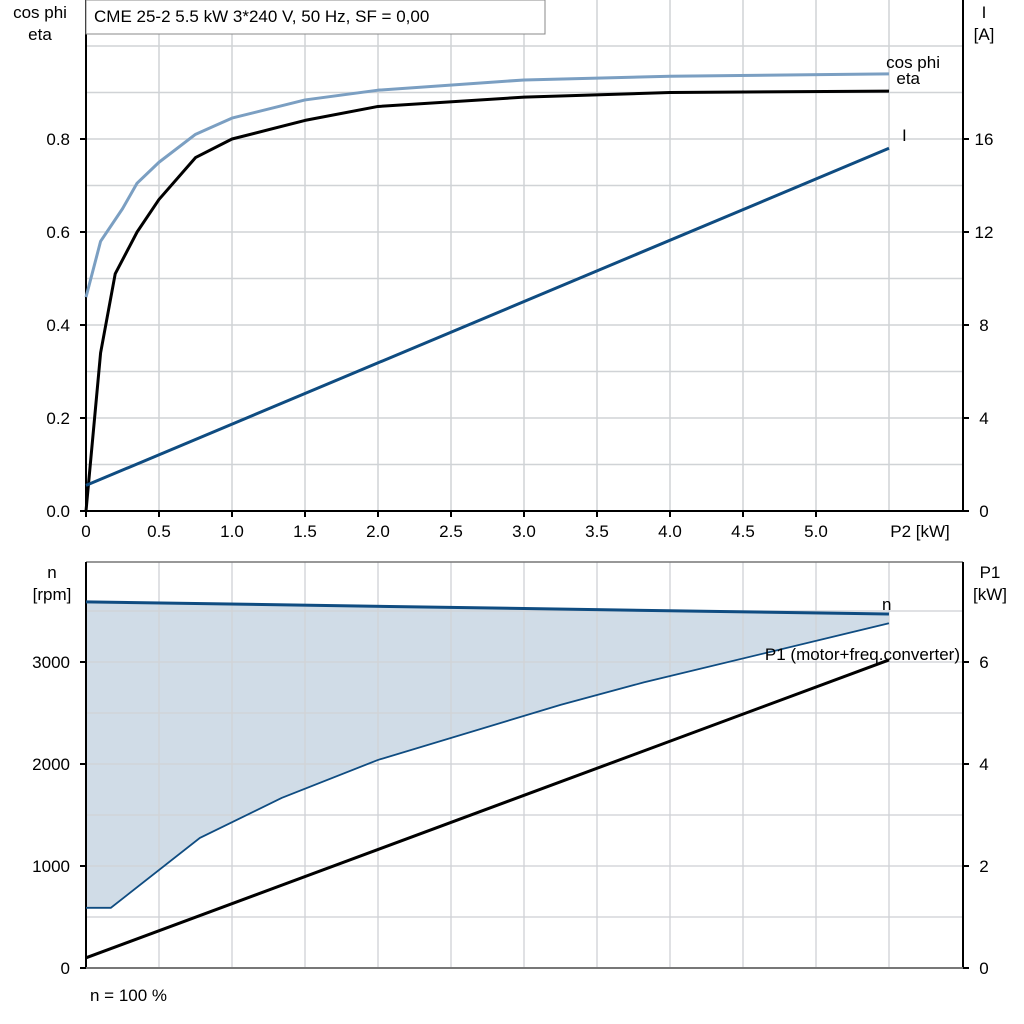  I want to click on series-line-n, so click(487, 608).